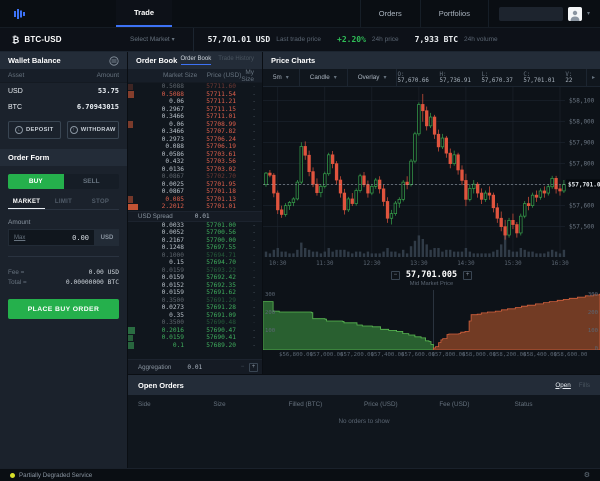 This screenshot has height=481, width=600. I want to click on gear-icon: ⚙, so click(586, 475).